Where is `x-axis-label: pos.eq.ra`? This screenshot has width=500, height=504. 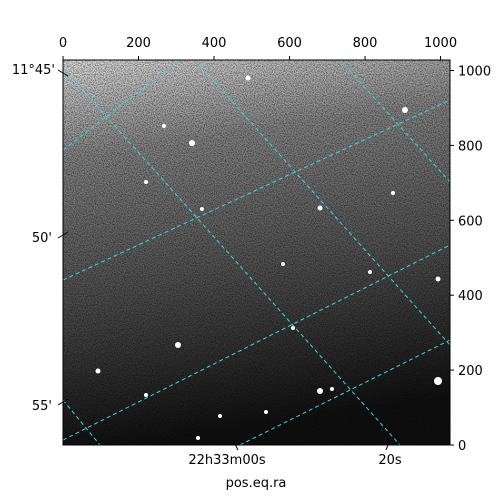
x-axis-label: pos.eq.ra is located at coordinates (256, 483).